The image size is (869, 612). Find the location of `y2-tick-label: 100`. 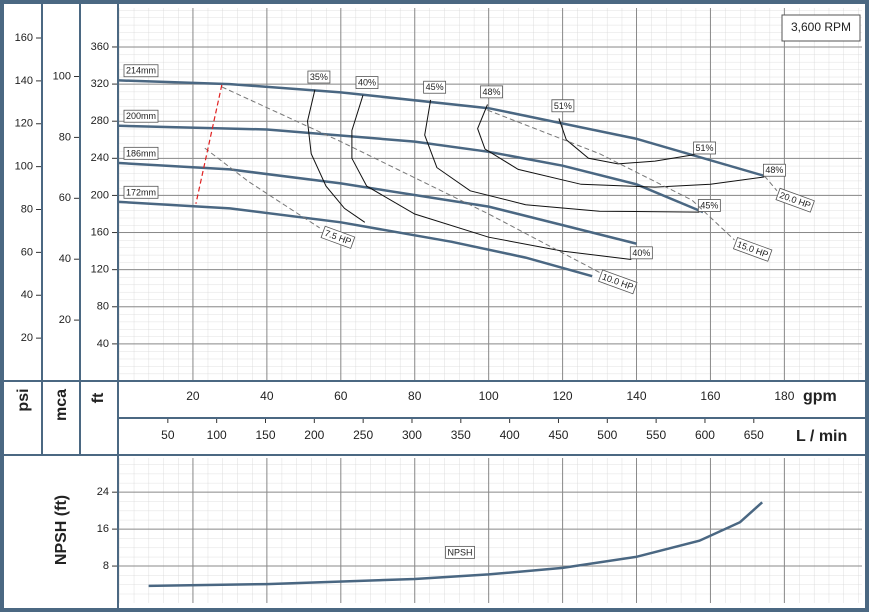

y2-tick-label: 100 is located at coordinates (24, 167).